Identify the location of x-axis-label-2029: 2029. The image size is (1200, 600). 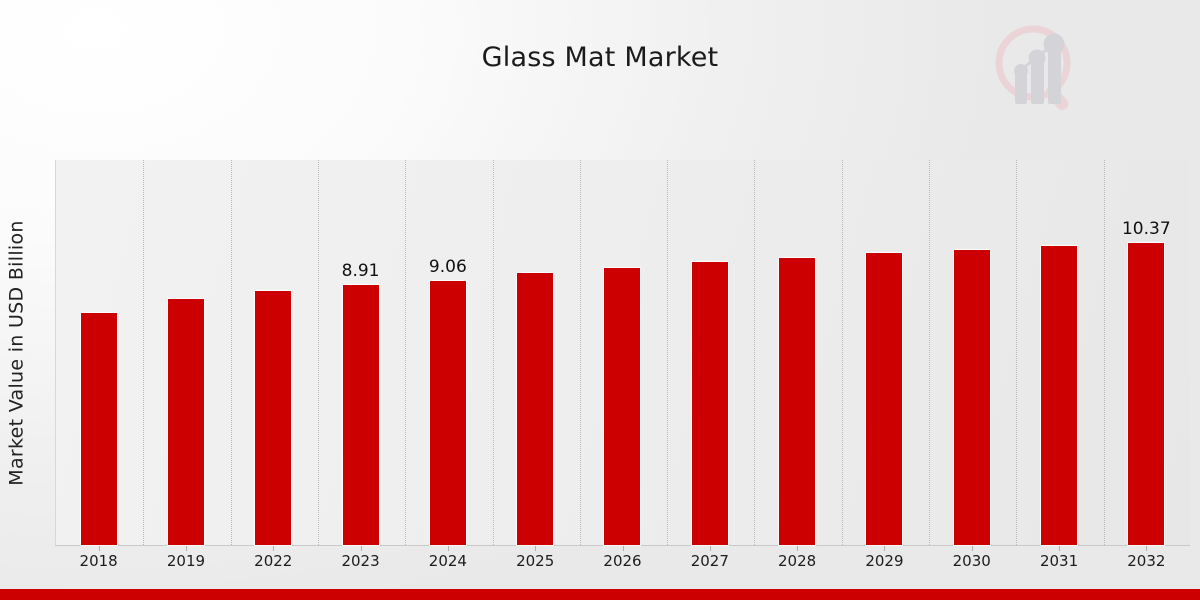
(884, 561).